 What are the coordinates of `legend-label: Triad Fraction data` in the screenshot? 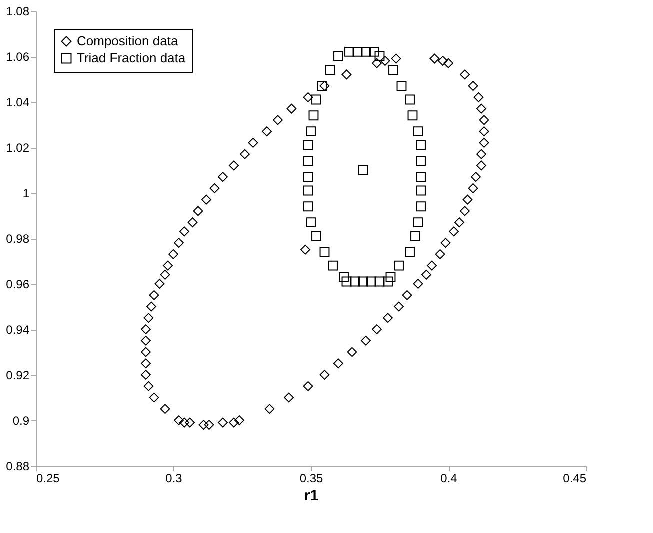 It's located at (131, 58).